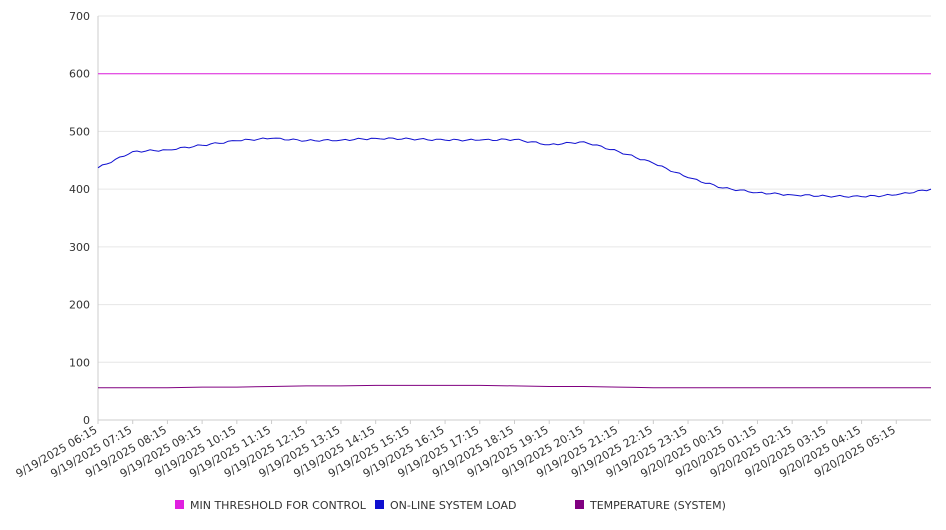 The height and width of the screenshot is (530, 946). Describe the element at coordinates (79, 74) in the screenshot. I see `y-tick-label: 600` at that location.